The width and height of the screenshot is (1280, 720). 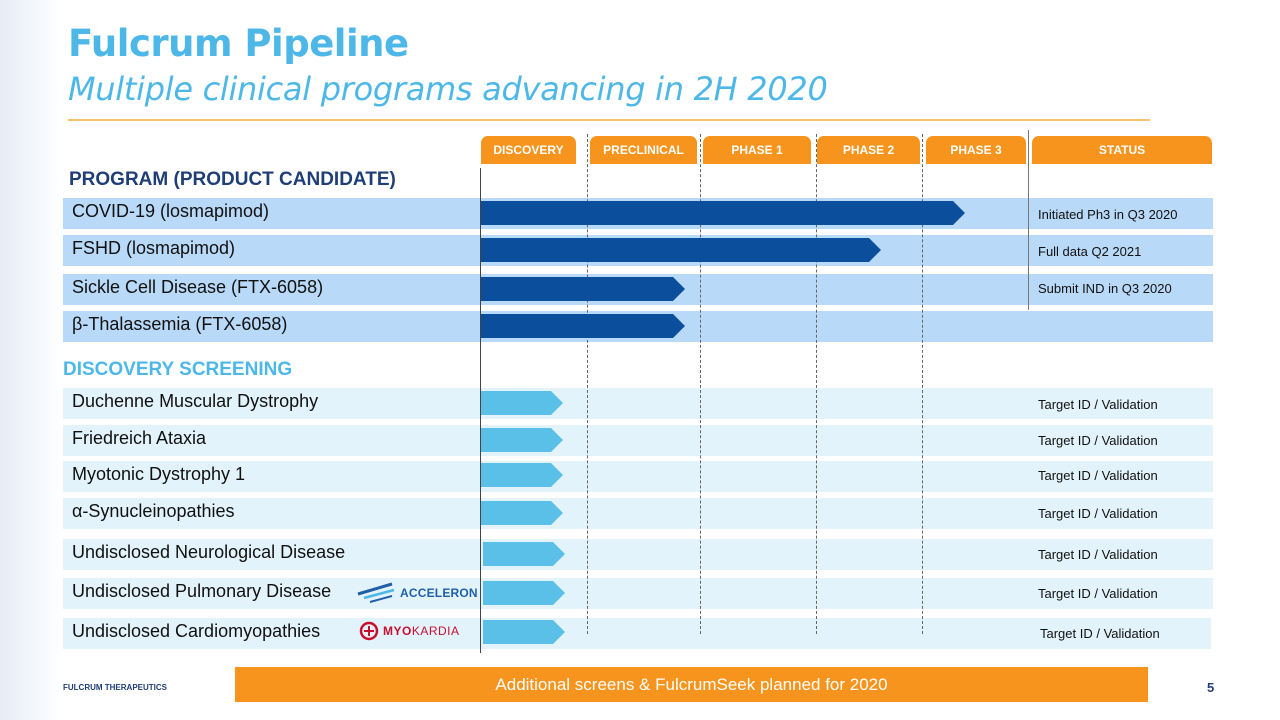 What do you see at coordinates (439, 593) in the screenshot?
I see `acceleron-text: ACCELERON` at bounding box center [439, 593].